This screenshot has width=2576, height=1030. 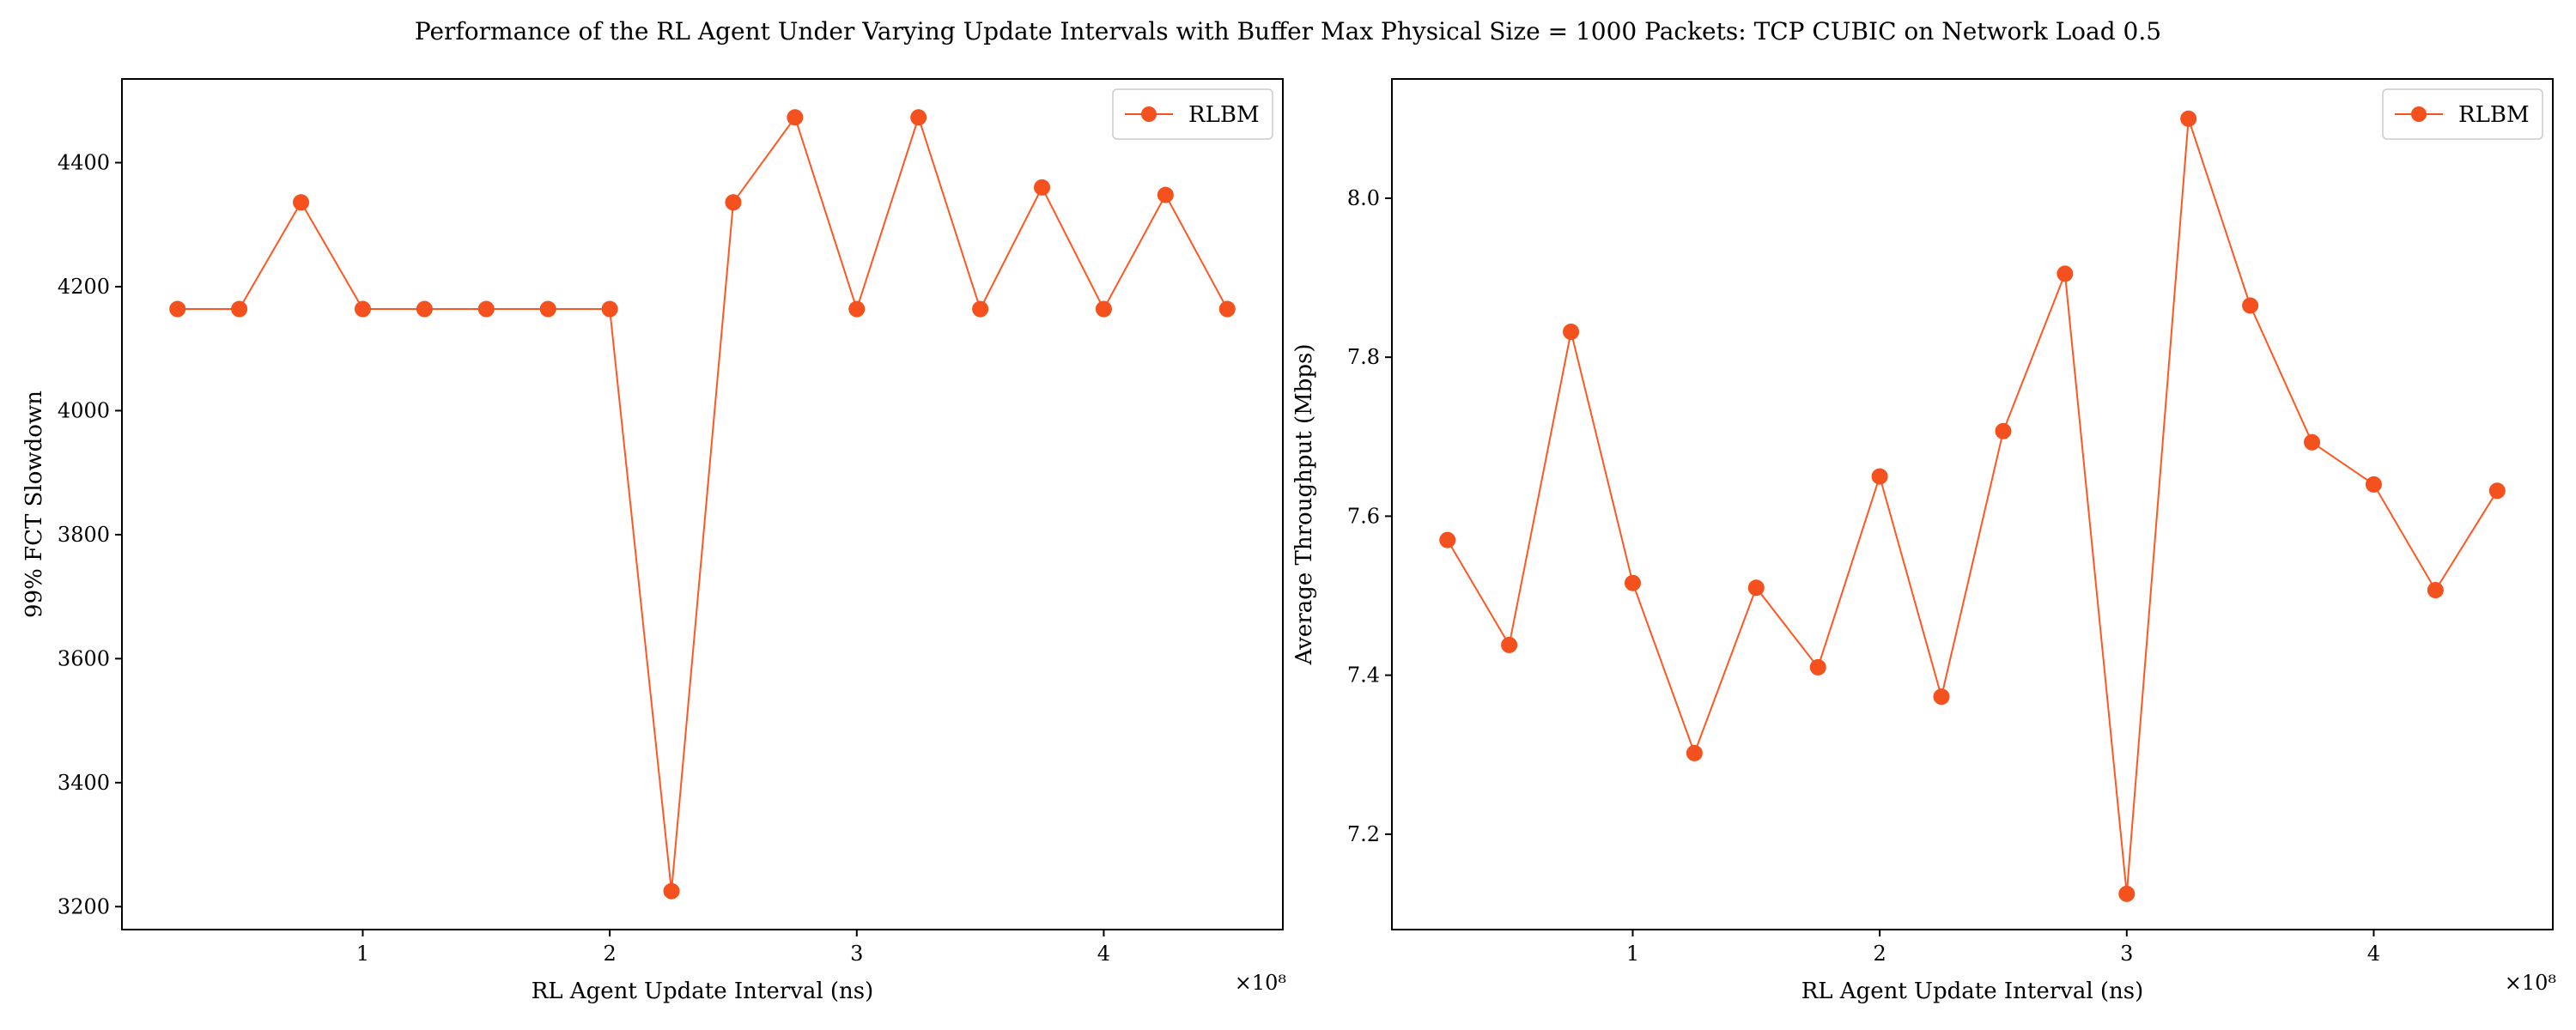 What do you see at coordinates (84, 906) in the screenshot?
I see `y-tick-label: 3200` at bounding box center [84, 906].